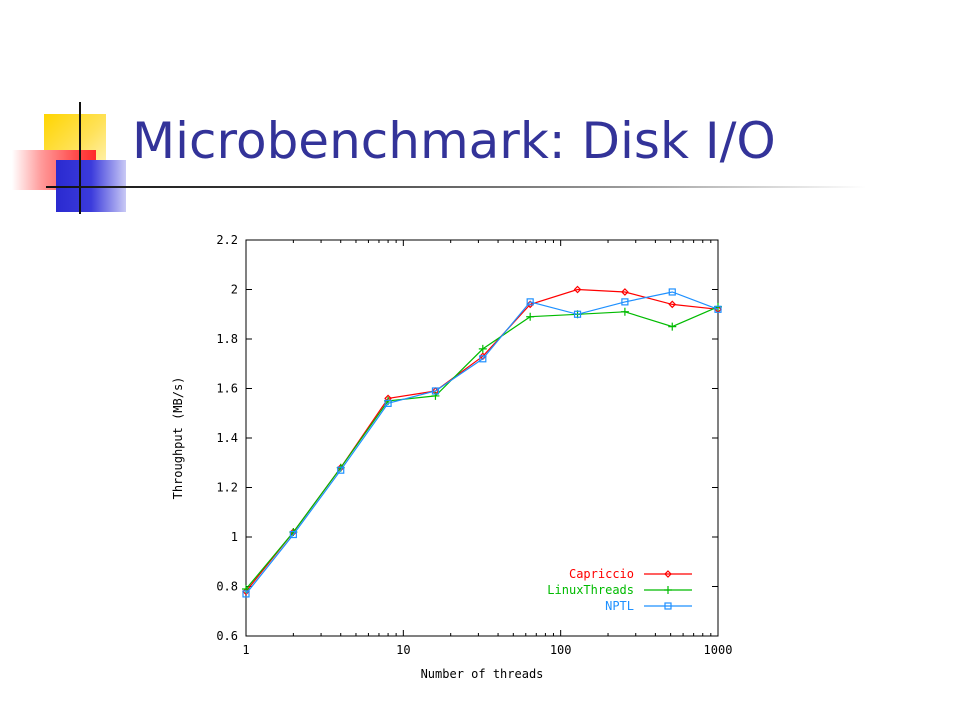  What do you see at coordinates (227, 339) in the screenshot?
I see `y-tick-label: 1.8` at bounding box center [227, 339].